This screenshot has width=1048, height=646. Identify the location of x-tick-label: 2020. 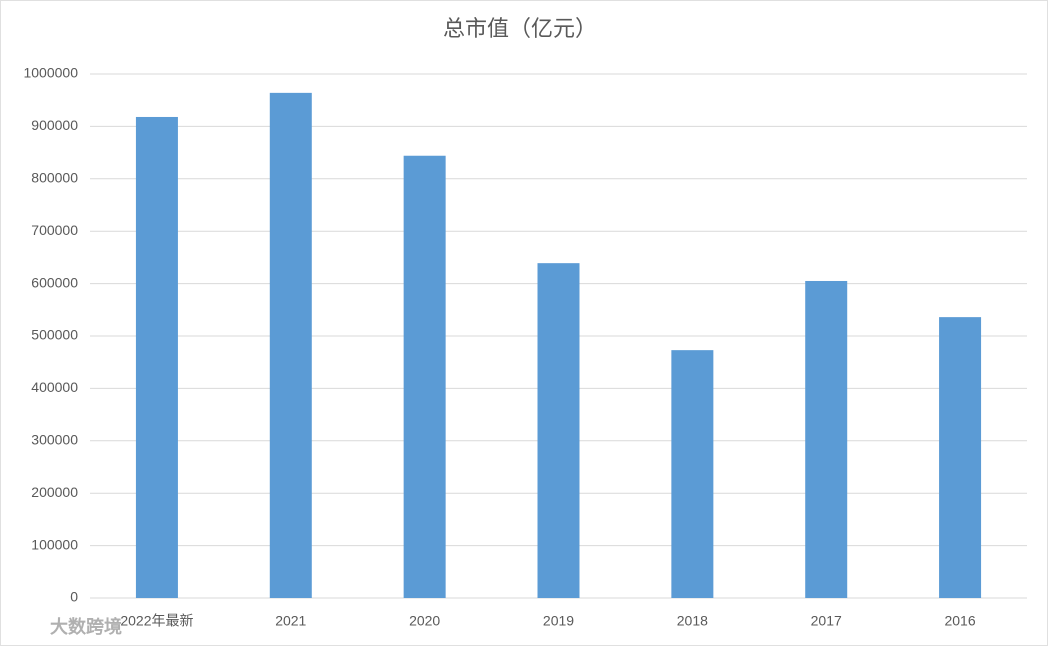
(424, 621).